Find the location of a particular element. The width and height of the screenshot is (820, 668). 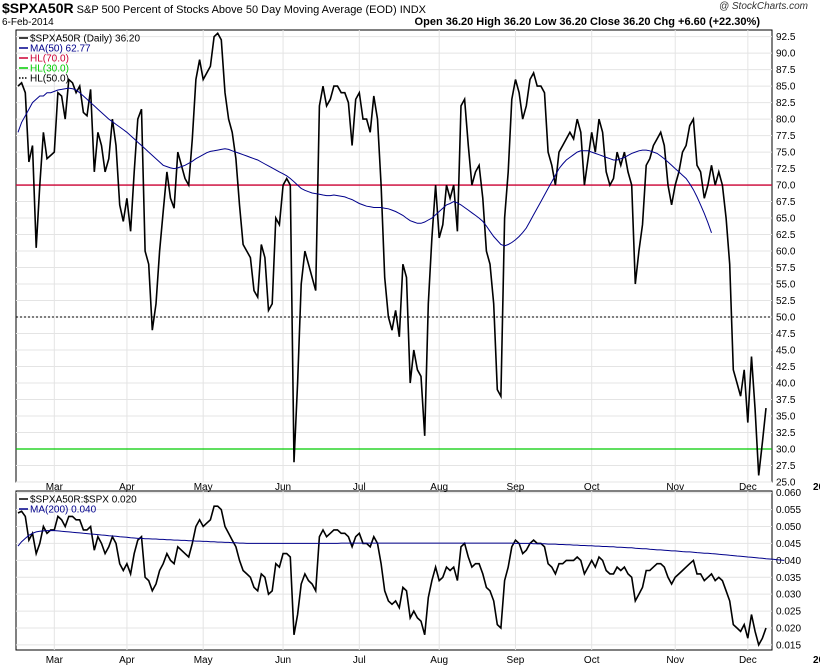

x-tick-label-bottom: Jun is located at coordinates (283, 660).